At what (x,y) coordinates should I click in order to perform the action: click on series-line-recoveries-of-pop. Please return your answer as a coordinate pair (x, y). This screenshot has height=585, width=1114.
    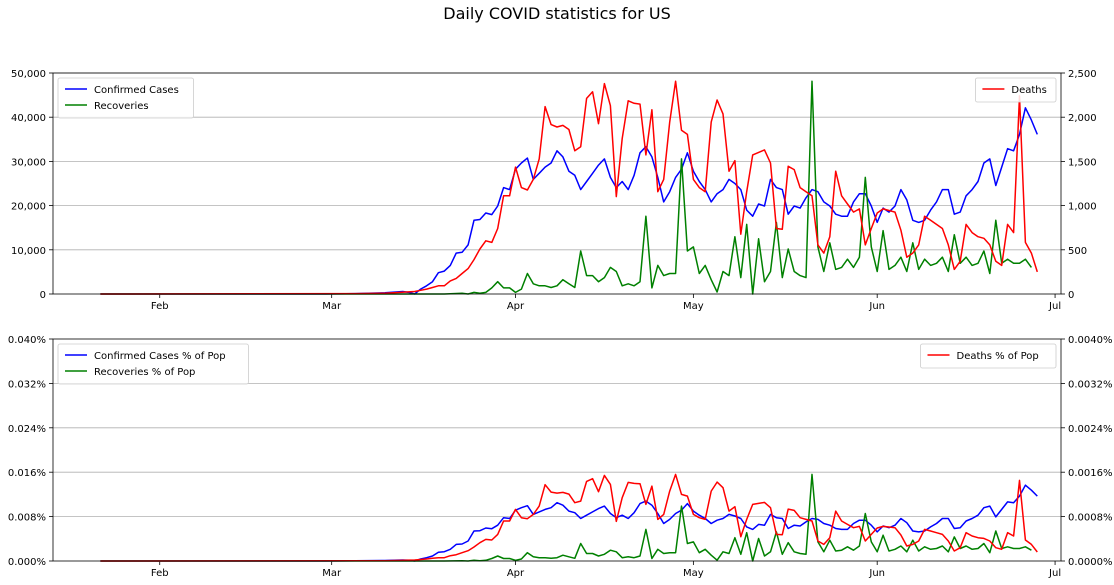
    Looking at the image, I should click on (566, 517).